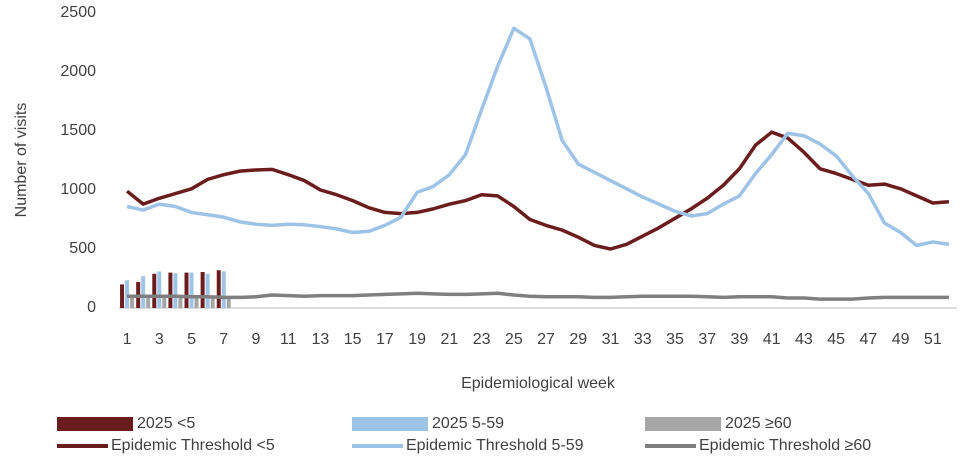 Image resolution: width=961 pixels, height=461 pixels. I want to click on x-tick-label: 47, so click(868, 339).